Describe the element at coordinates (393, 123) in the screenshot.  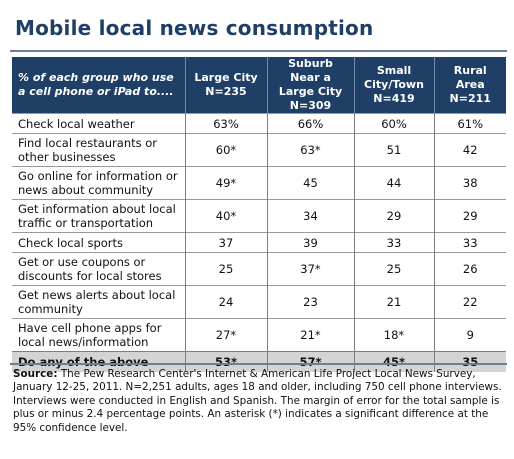
I see `cell-value: 60%` at that location.